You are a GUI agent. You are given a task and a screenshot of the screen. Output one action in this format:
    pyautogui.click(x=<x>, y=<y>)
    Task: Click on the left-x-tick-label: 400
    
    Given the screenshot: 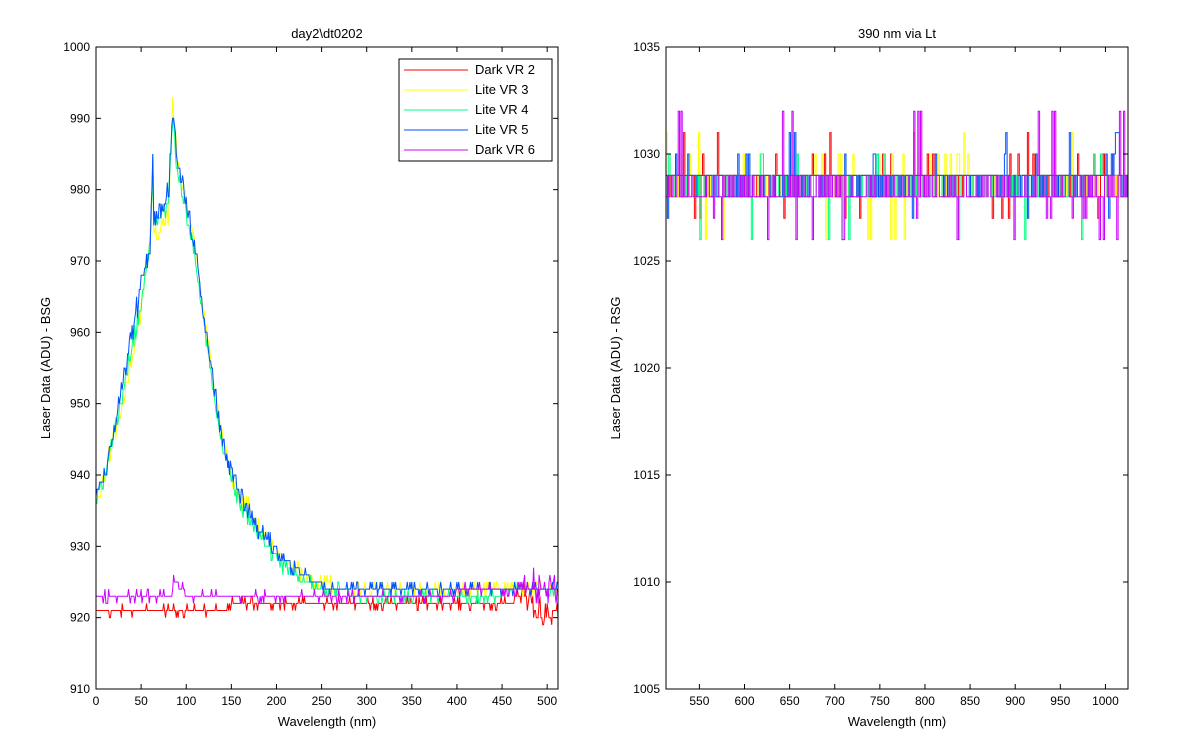 What is the action you would take?
    pyautogui.click(x=457, y=701)
    